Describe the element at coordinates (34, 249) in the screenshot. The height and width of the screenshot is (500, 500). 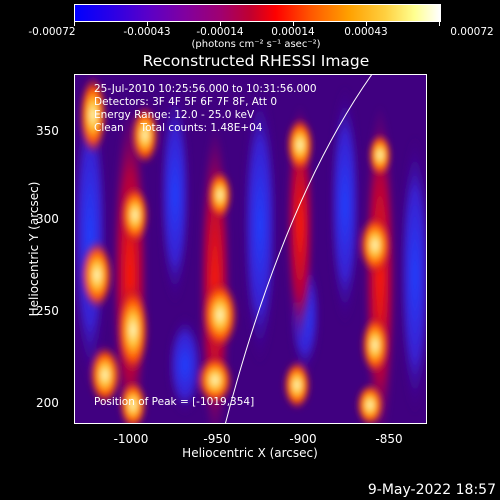
I see `y-axis-label: Heliocentric Y (arcsec)` at that location.